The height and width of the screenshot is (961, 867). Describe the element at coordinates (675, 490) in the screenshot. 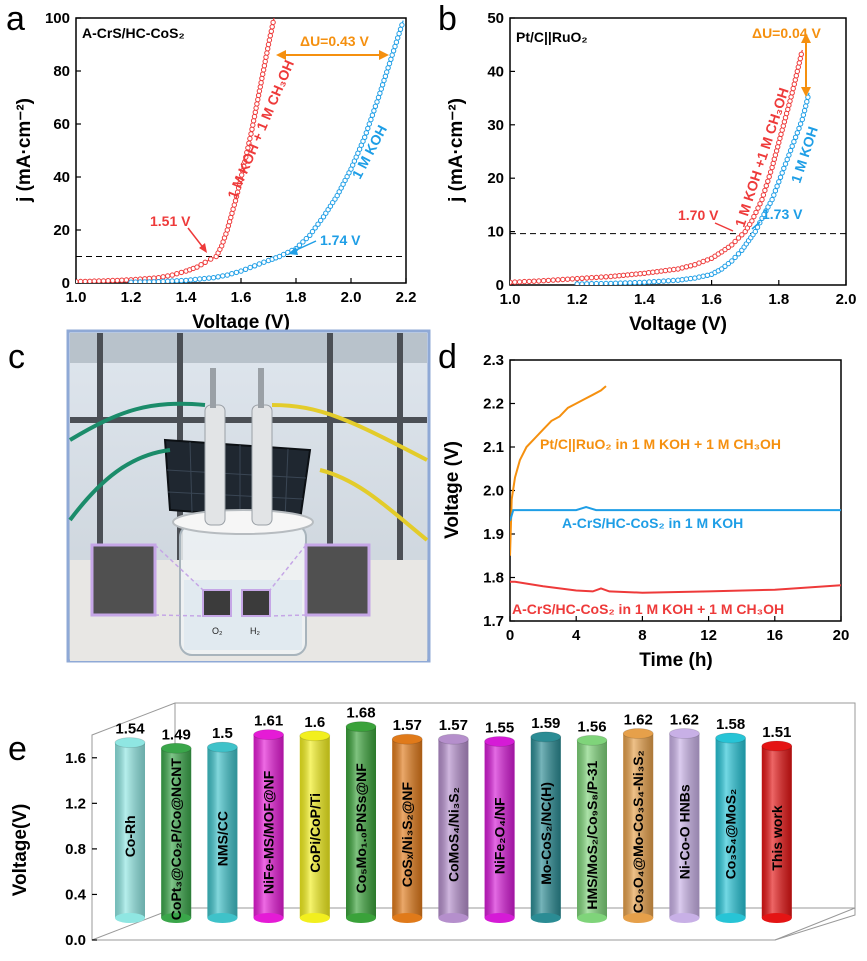

I see `plot-frame-d` at that location.